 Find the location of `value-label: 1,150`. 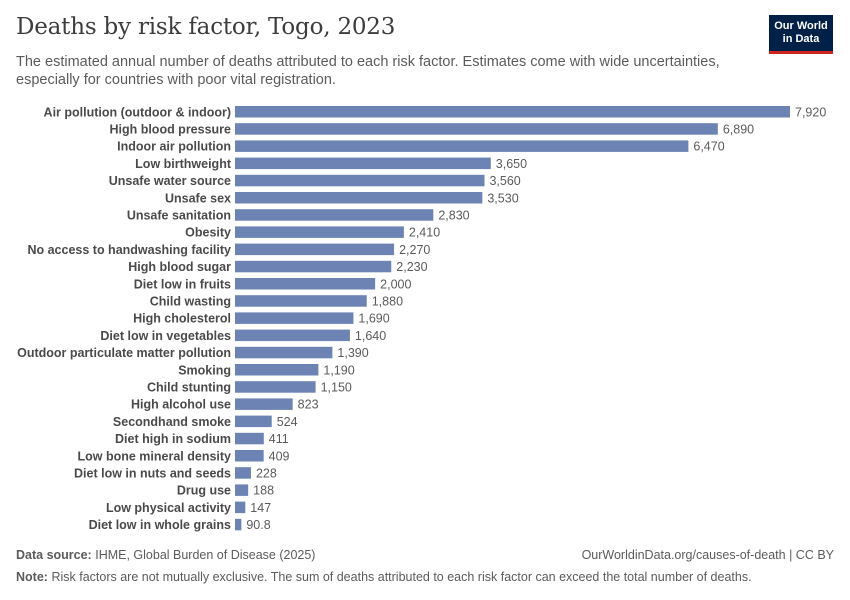

value-label: 1,150 is located at coordinates (336, 387).